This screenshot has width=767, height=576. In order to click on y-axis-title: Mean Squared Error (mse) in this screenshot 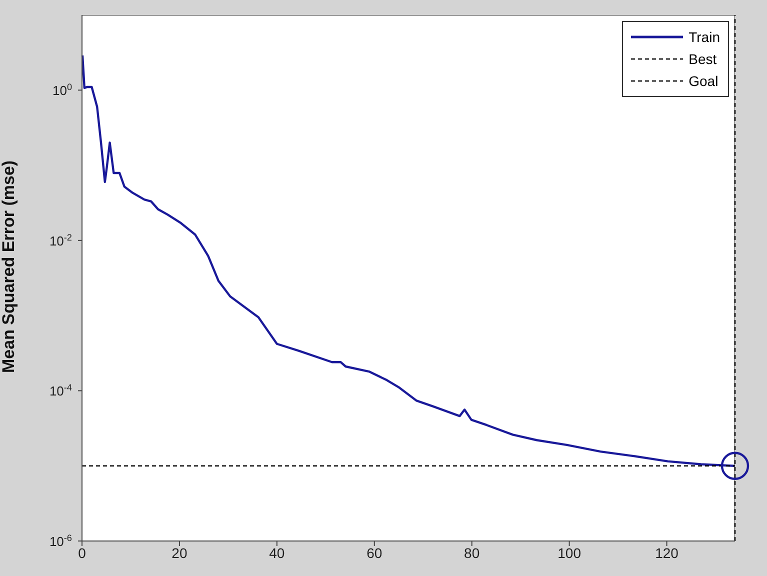, I will do `click(9, 266)`.